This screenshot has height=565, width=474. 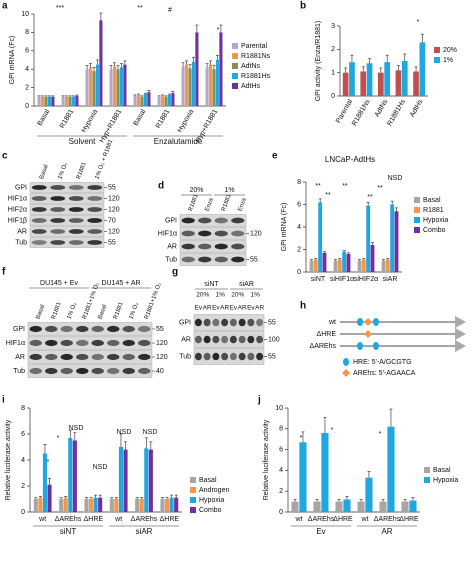 I want to click on annotation: *, so click(x=48, y=462).